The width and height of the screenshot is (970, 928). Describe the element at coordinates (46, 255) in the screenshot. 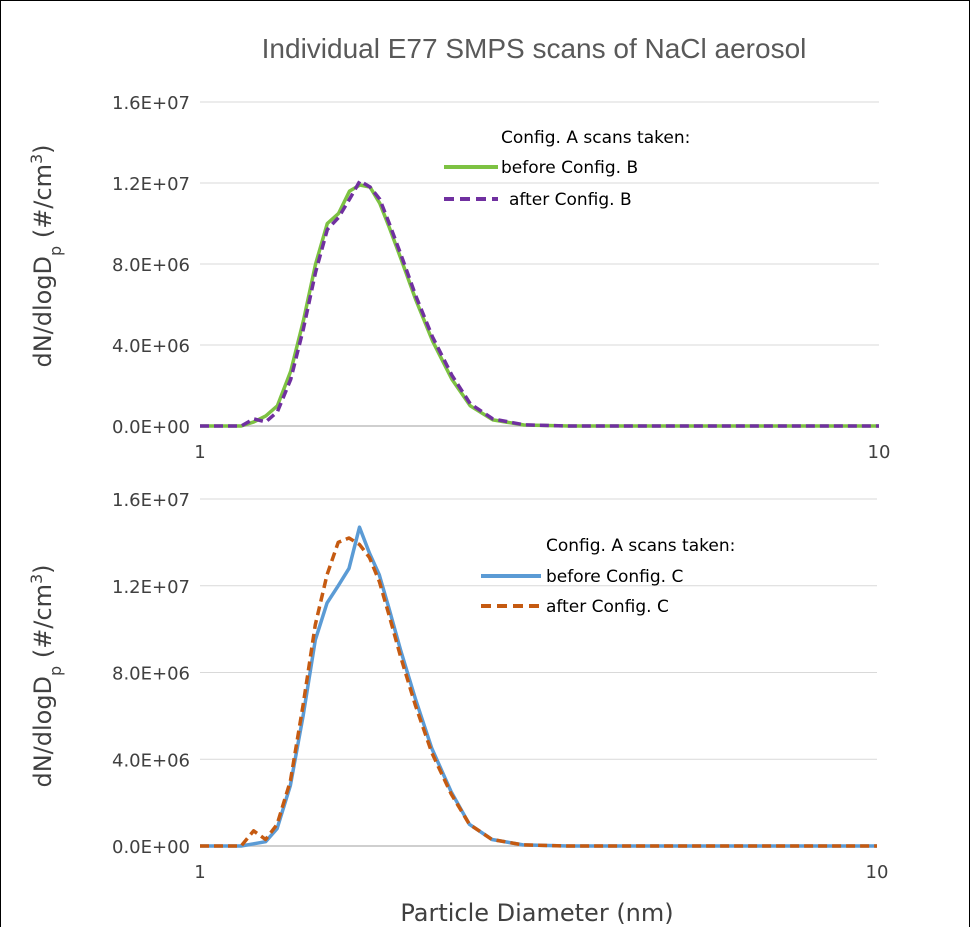

I see `top-y-axis-label: dN/dlogDp (#/cm3)` at that location.